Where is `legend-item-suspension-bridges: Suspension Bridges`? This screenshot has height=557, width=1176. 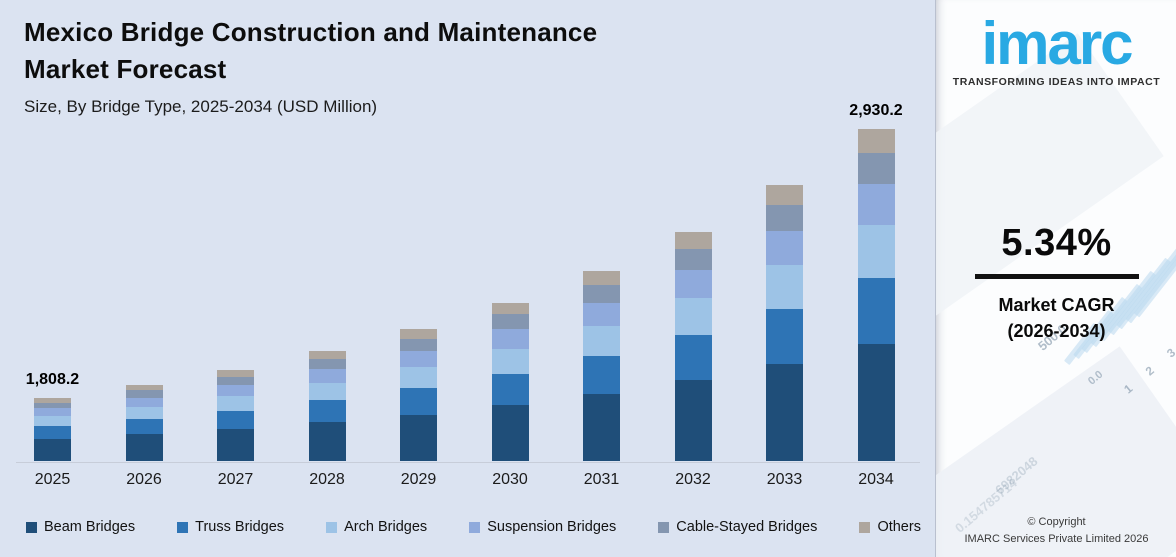
legend-item-suspension-bridges: Suspension Bridges is located at coordinates (542, 527).